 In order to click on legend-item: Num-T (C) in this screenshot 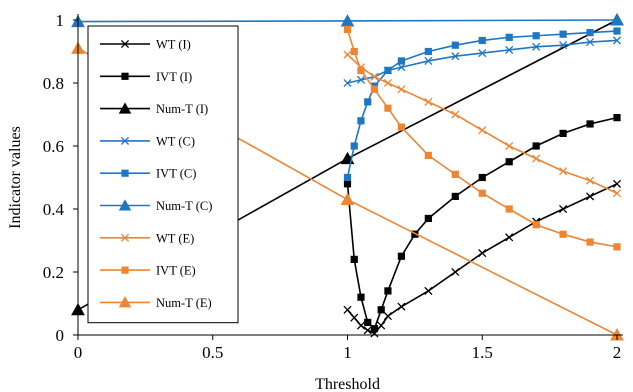, I will do `click(156, 206)`.